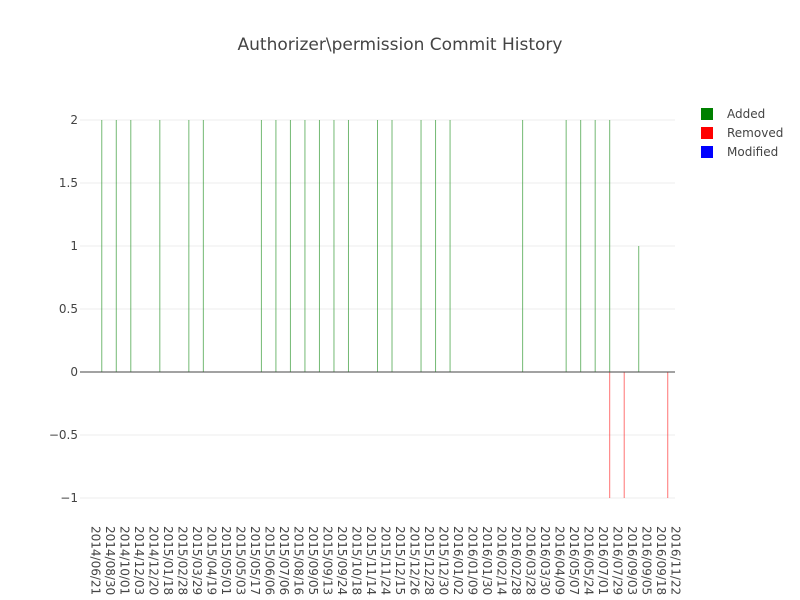 The height and width of the screenshot is (600, 800). What do you see at coordinates (197, 560) in the screenshot?
I see `x-tick-label: 2015/03/29` at bounding box center [197, 560].